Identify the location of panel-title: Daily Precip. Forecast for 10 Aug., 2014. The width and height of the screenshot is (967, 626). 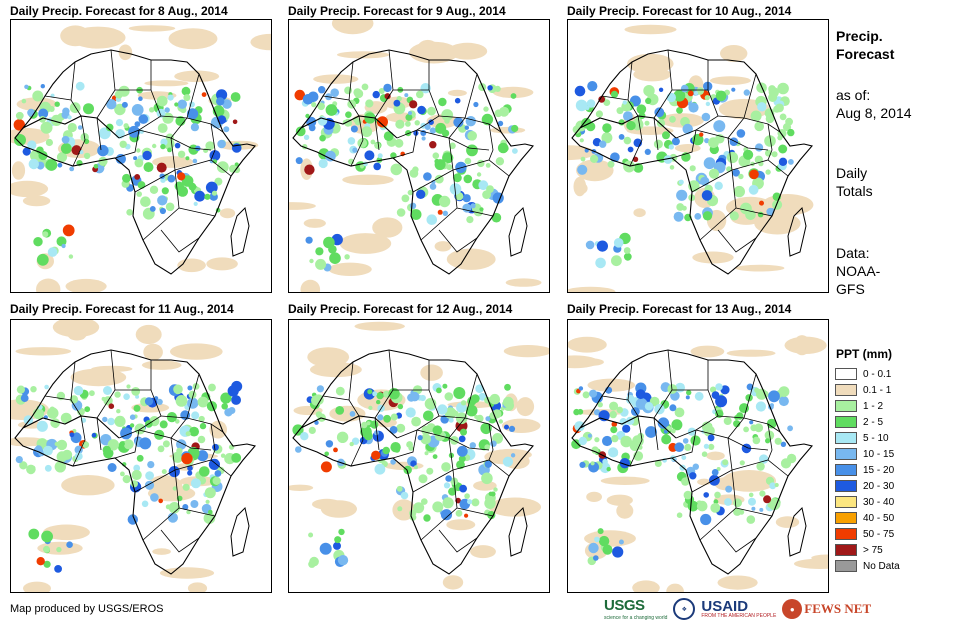
(679, 11).